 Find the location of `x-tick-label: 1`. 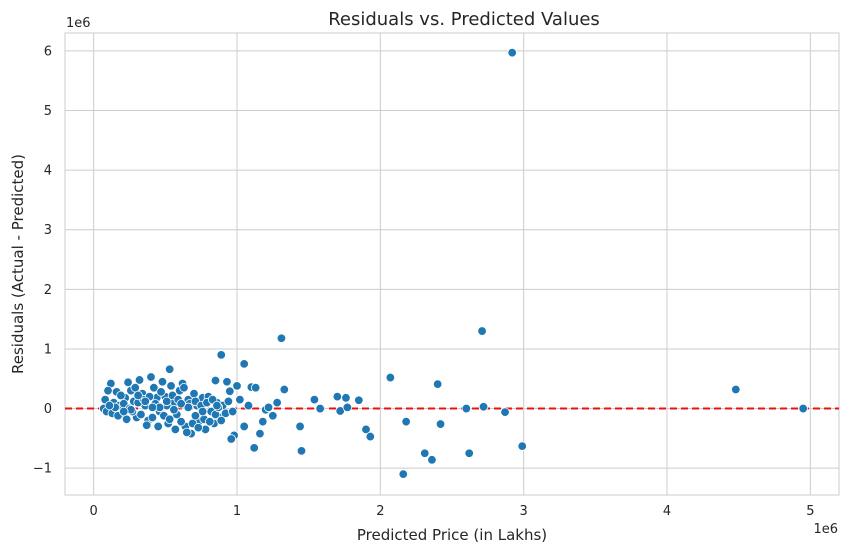

x-tick-label: 1 is located at coordinates (237, 511).